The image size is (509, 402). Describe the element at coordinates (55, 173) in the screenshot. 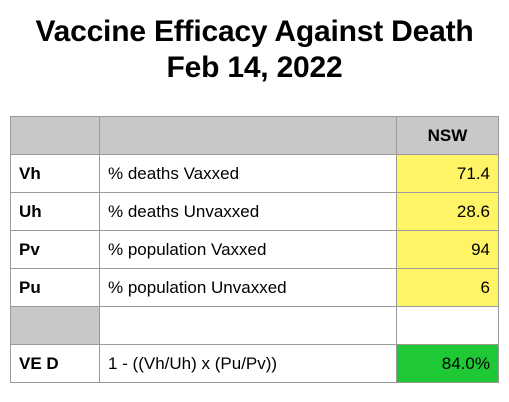

I see `row-code-cell: Vh` at that location.